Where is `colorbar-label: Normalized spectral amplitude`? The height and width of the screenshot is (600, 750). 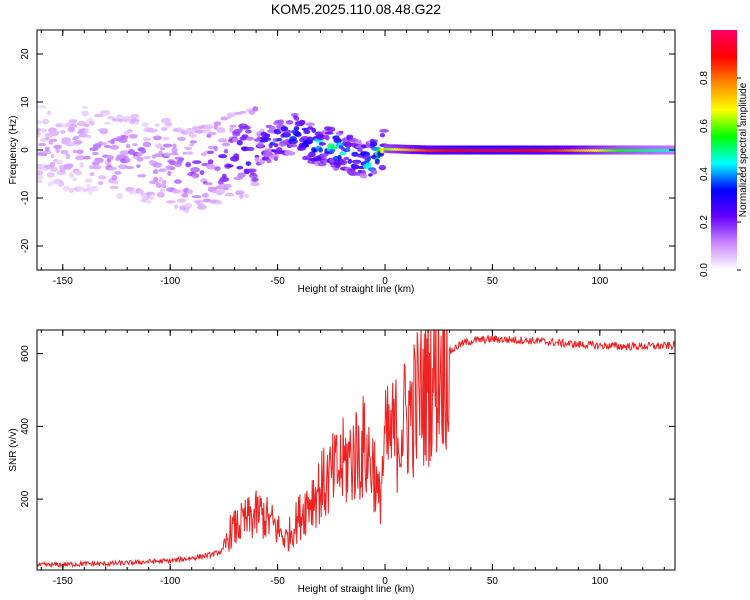
colorbar-label: Normalized spectral amplitude is located at coordinates (743, 149).